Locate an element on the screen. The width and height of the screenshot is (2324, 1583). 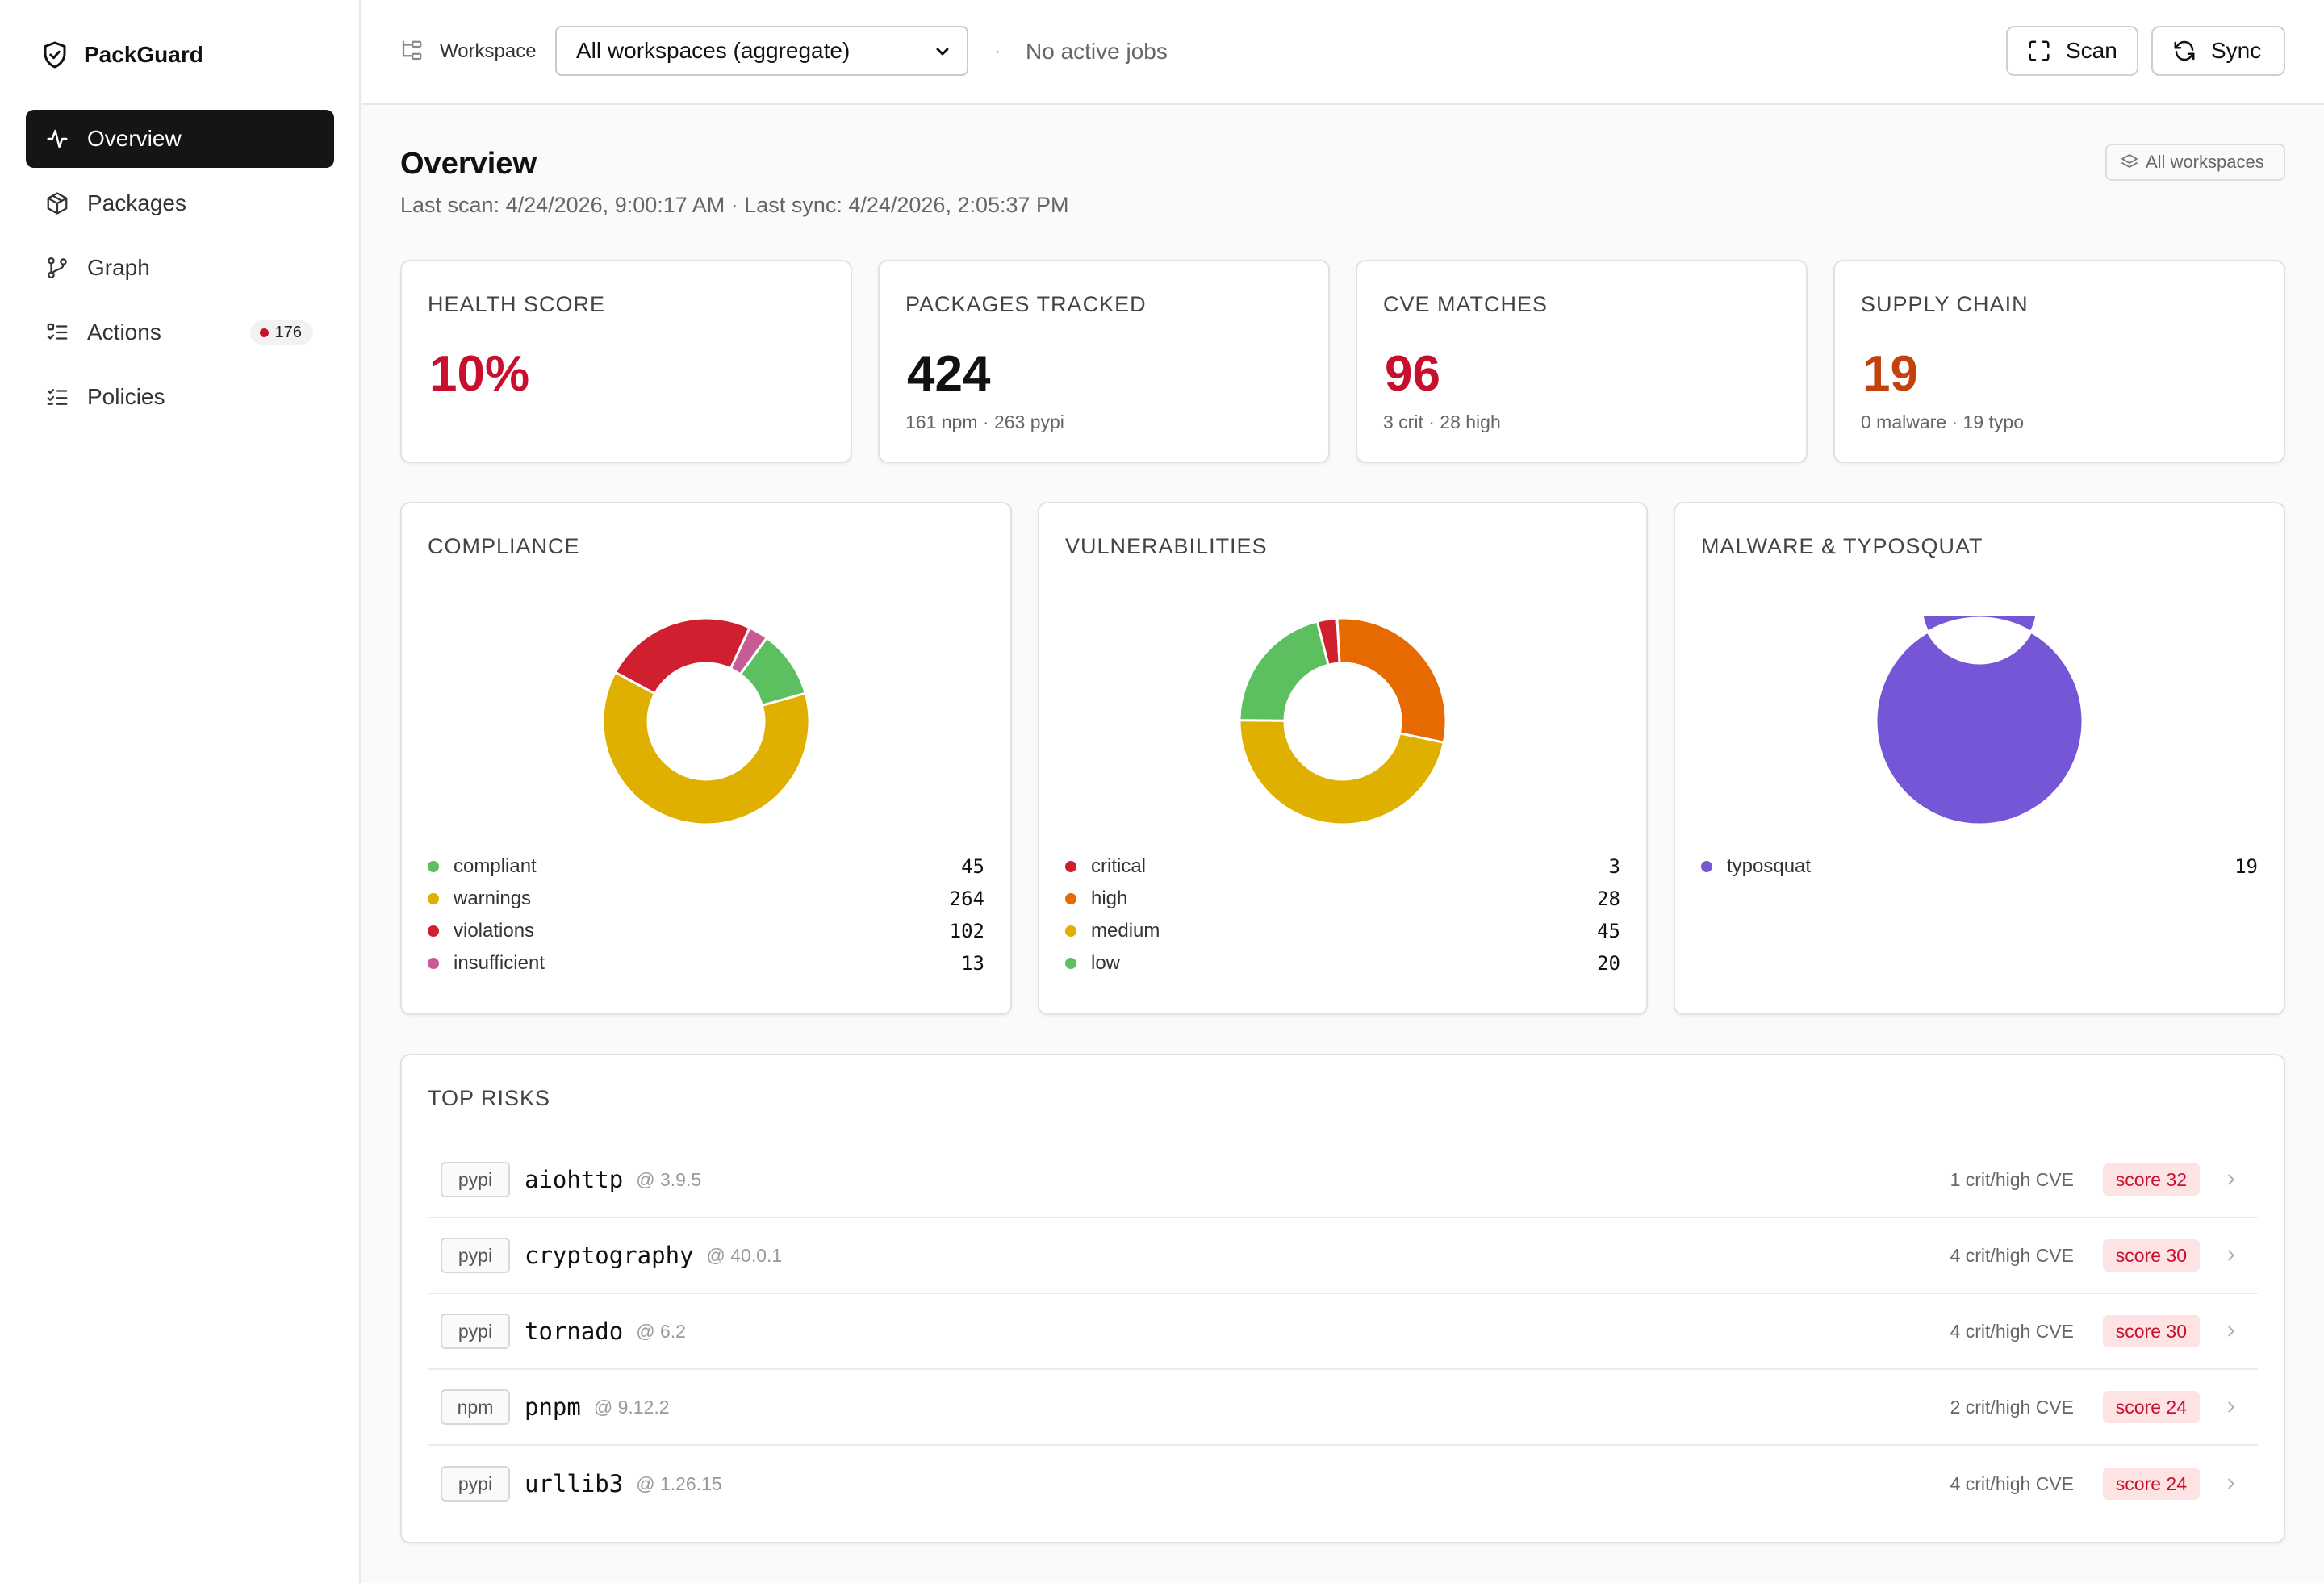
legend-label: violations is located at coordinates (495, 931).